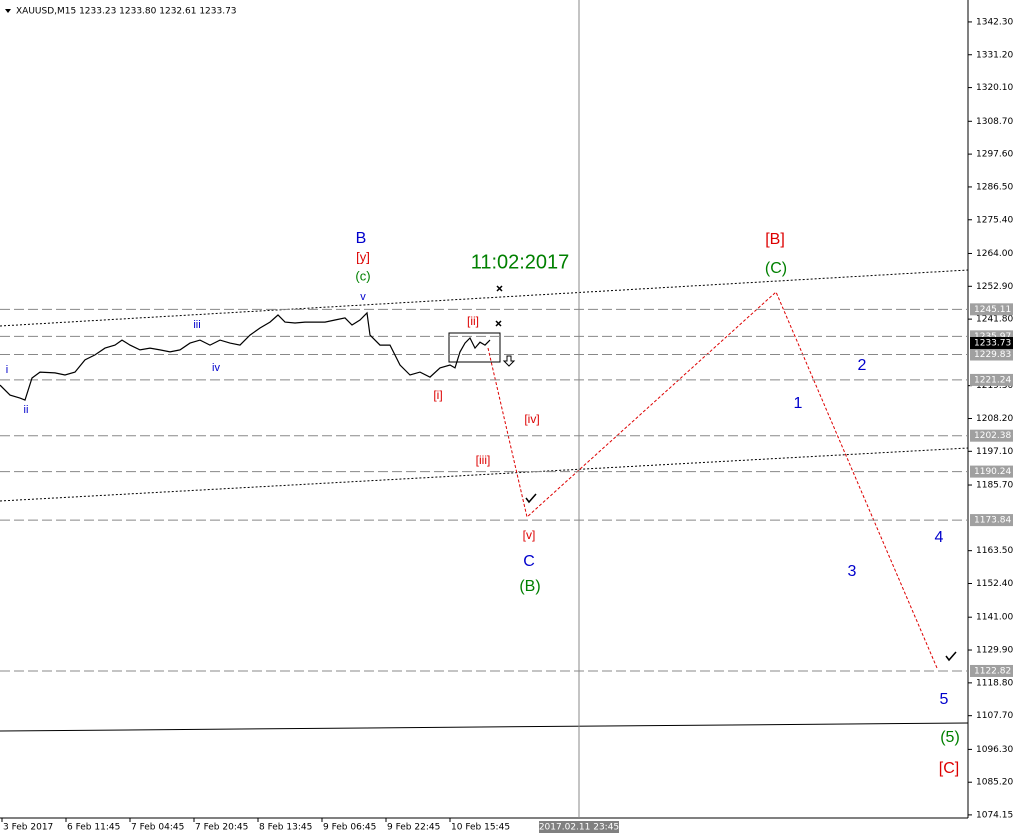 The image size is (1013, 838). What do you see at coordinates (413, 828) in the screenshot?
I see `x-tick-label: 9 Feb 22:45` at bounding box center [413, 828].